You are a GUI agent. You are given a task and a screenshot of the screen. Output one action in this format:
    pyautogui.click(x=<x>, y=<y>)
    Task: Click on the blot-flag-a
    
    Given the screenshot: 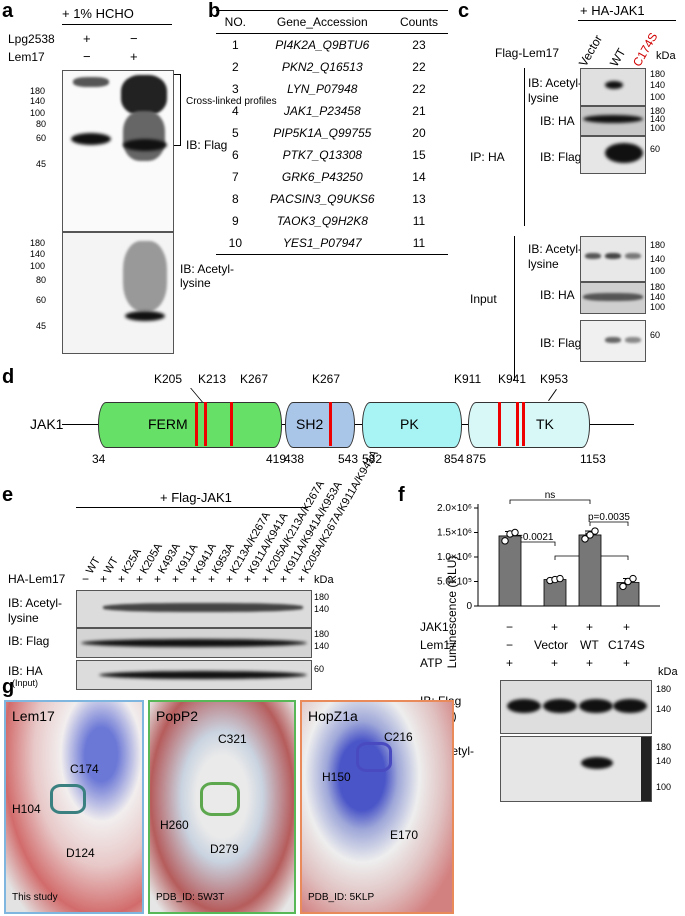 What is the action you would take?
    pyautogui.click(x=118, y=151)
    